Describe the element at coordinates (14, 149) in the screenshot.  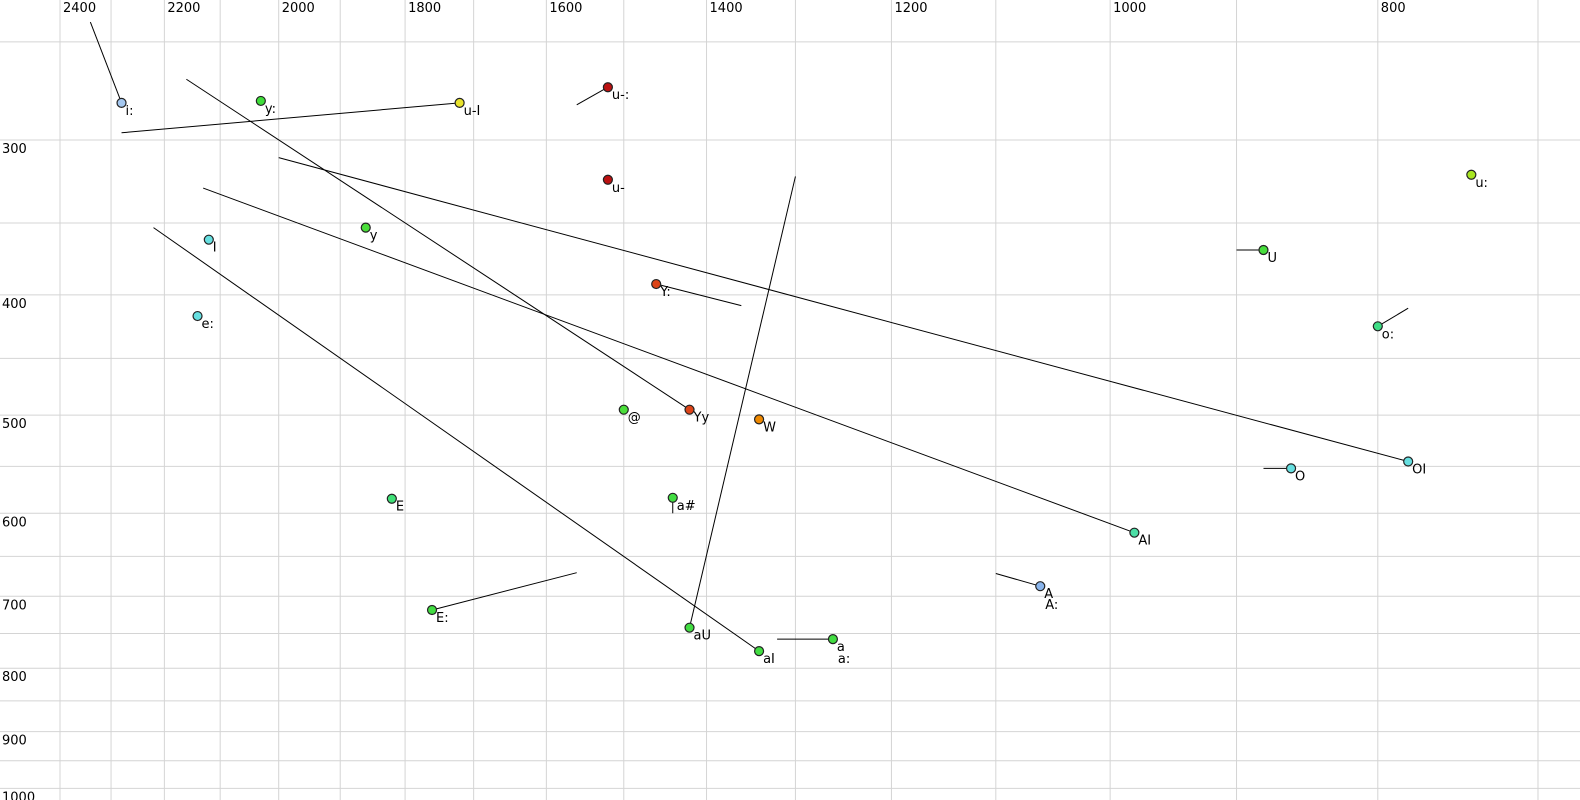
I see `y-tick-label: 300` at that location.